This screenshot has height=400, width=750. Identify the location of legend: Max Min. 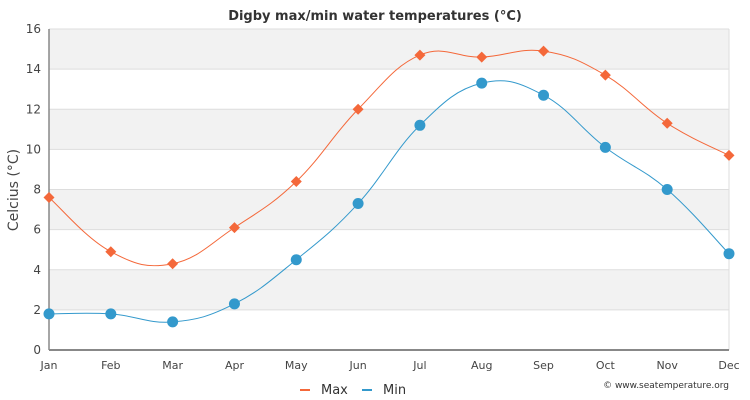
(353, 390).